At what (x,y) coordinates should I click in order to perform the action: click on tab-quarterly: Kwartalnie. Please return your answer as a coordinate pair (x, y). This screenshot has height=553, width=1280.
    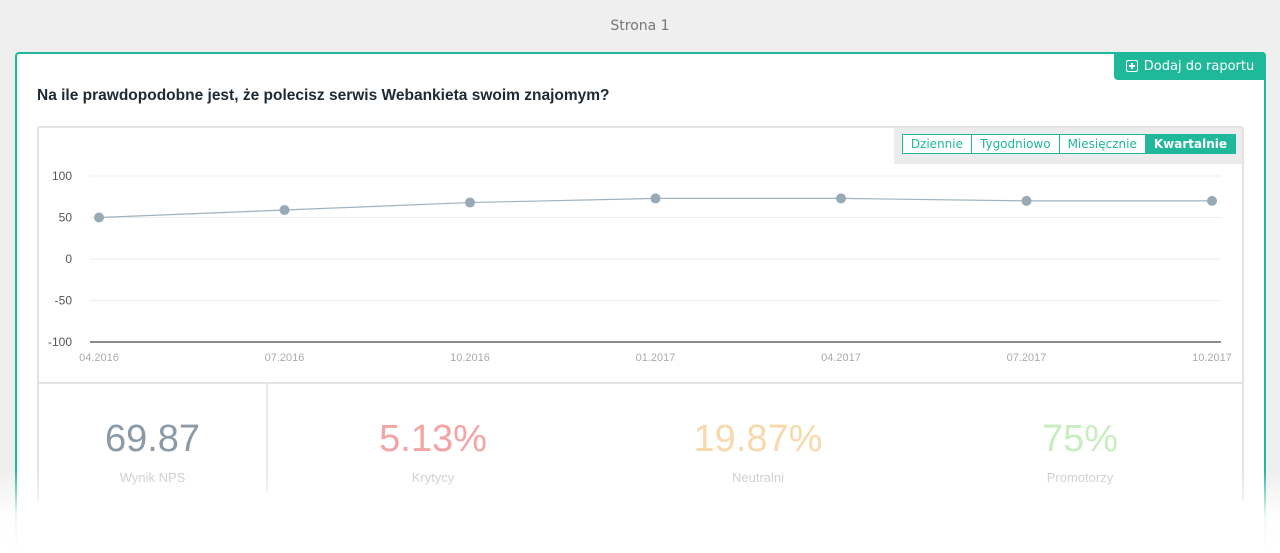
    Looking at the image, I should click on (1190, 144).